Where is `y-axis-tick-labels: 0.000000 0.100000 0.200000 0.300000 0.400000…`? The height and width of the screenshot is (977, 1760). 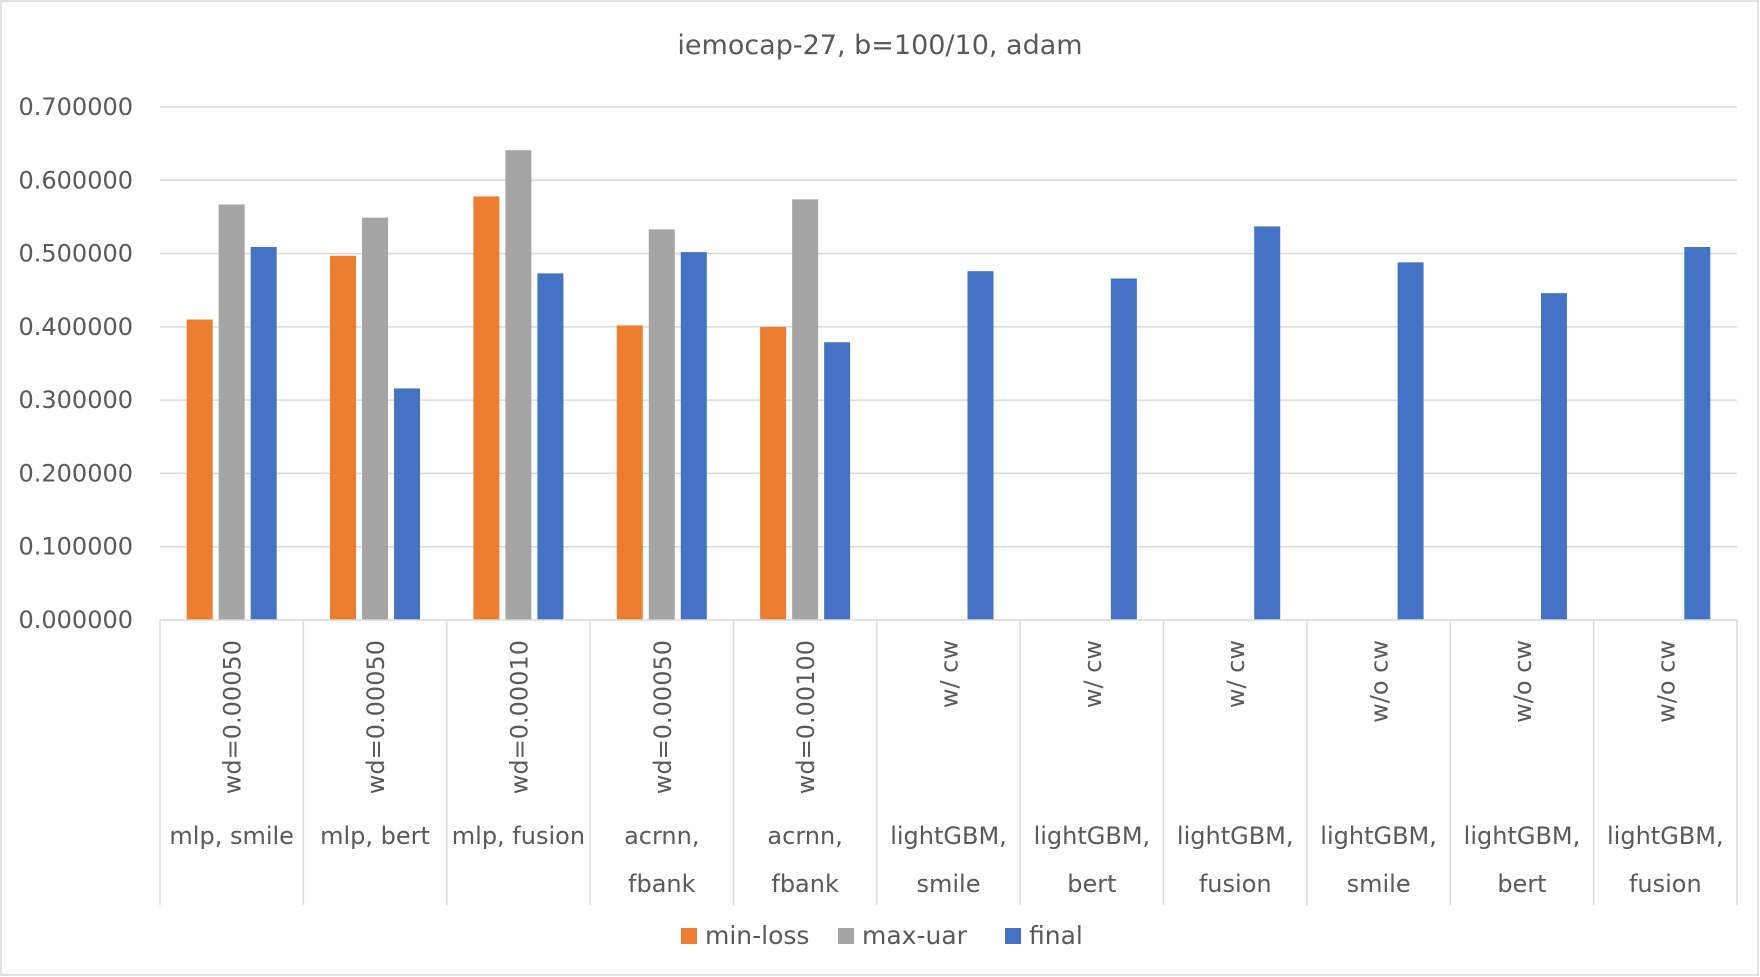 y-axis-tick-labels: 0.000000 0.100000 0.200000 0.300000 0.400000… is located at coordinates (75, 363).